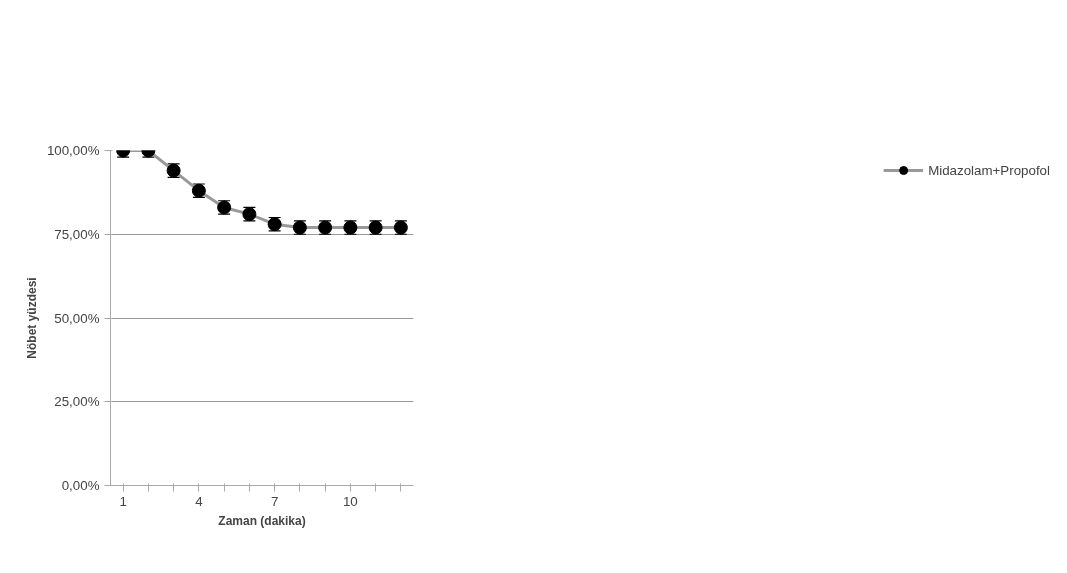 This screenshot has width=1067, height=573. What do you see at coordinates (77, 318) in the screenshot?
I see `y-tick-label: 50,00%` at bounding box center [77, 318].